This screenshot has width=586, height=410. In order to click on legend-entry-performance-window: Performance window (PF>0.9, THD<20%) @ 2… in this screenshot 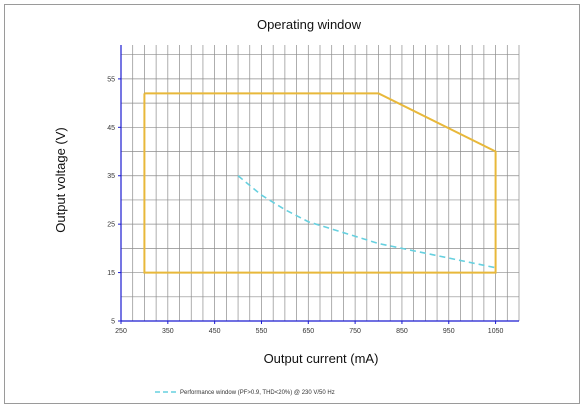, I will do `click(257, 393)`.